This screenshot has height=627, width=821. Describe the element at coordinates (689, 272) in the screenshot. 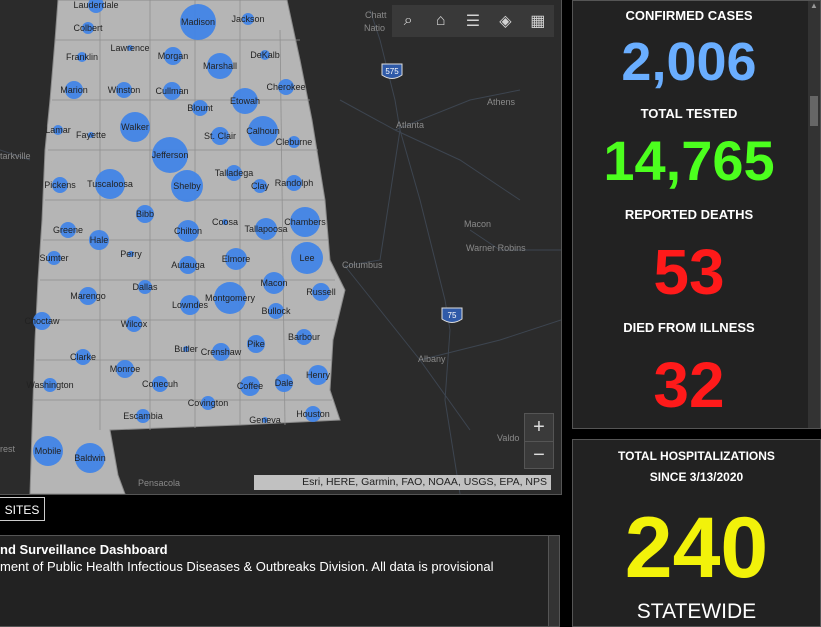

I see `reported-deaths-value: 53` at that location.